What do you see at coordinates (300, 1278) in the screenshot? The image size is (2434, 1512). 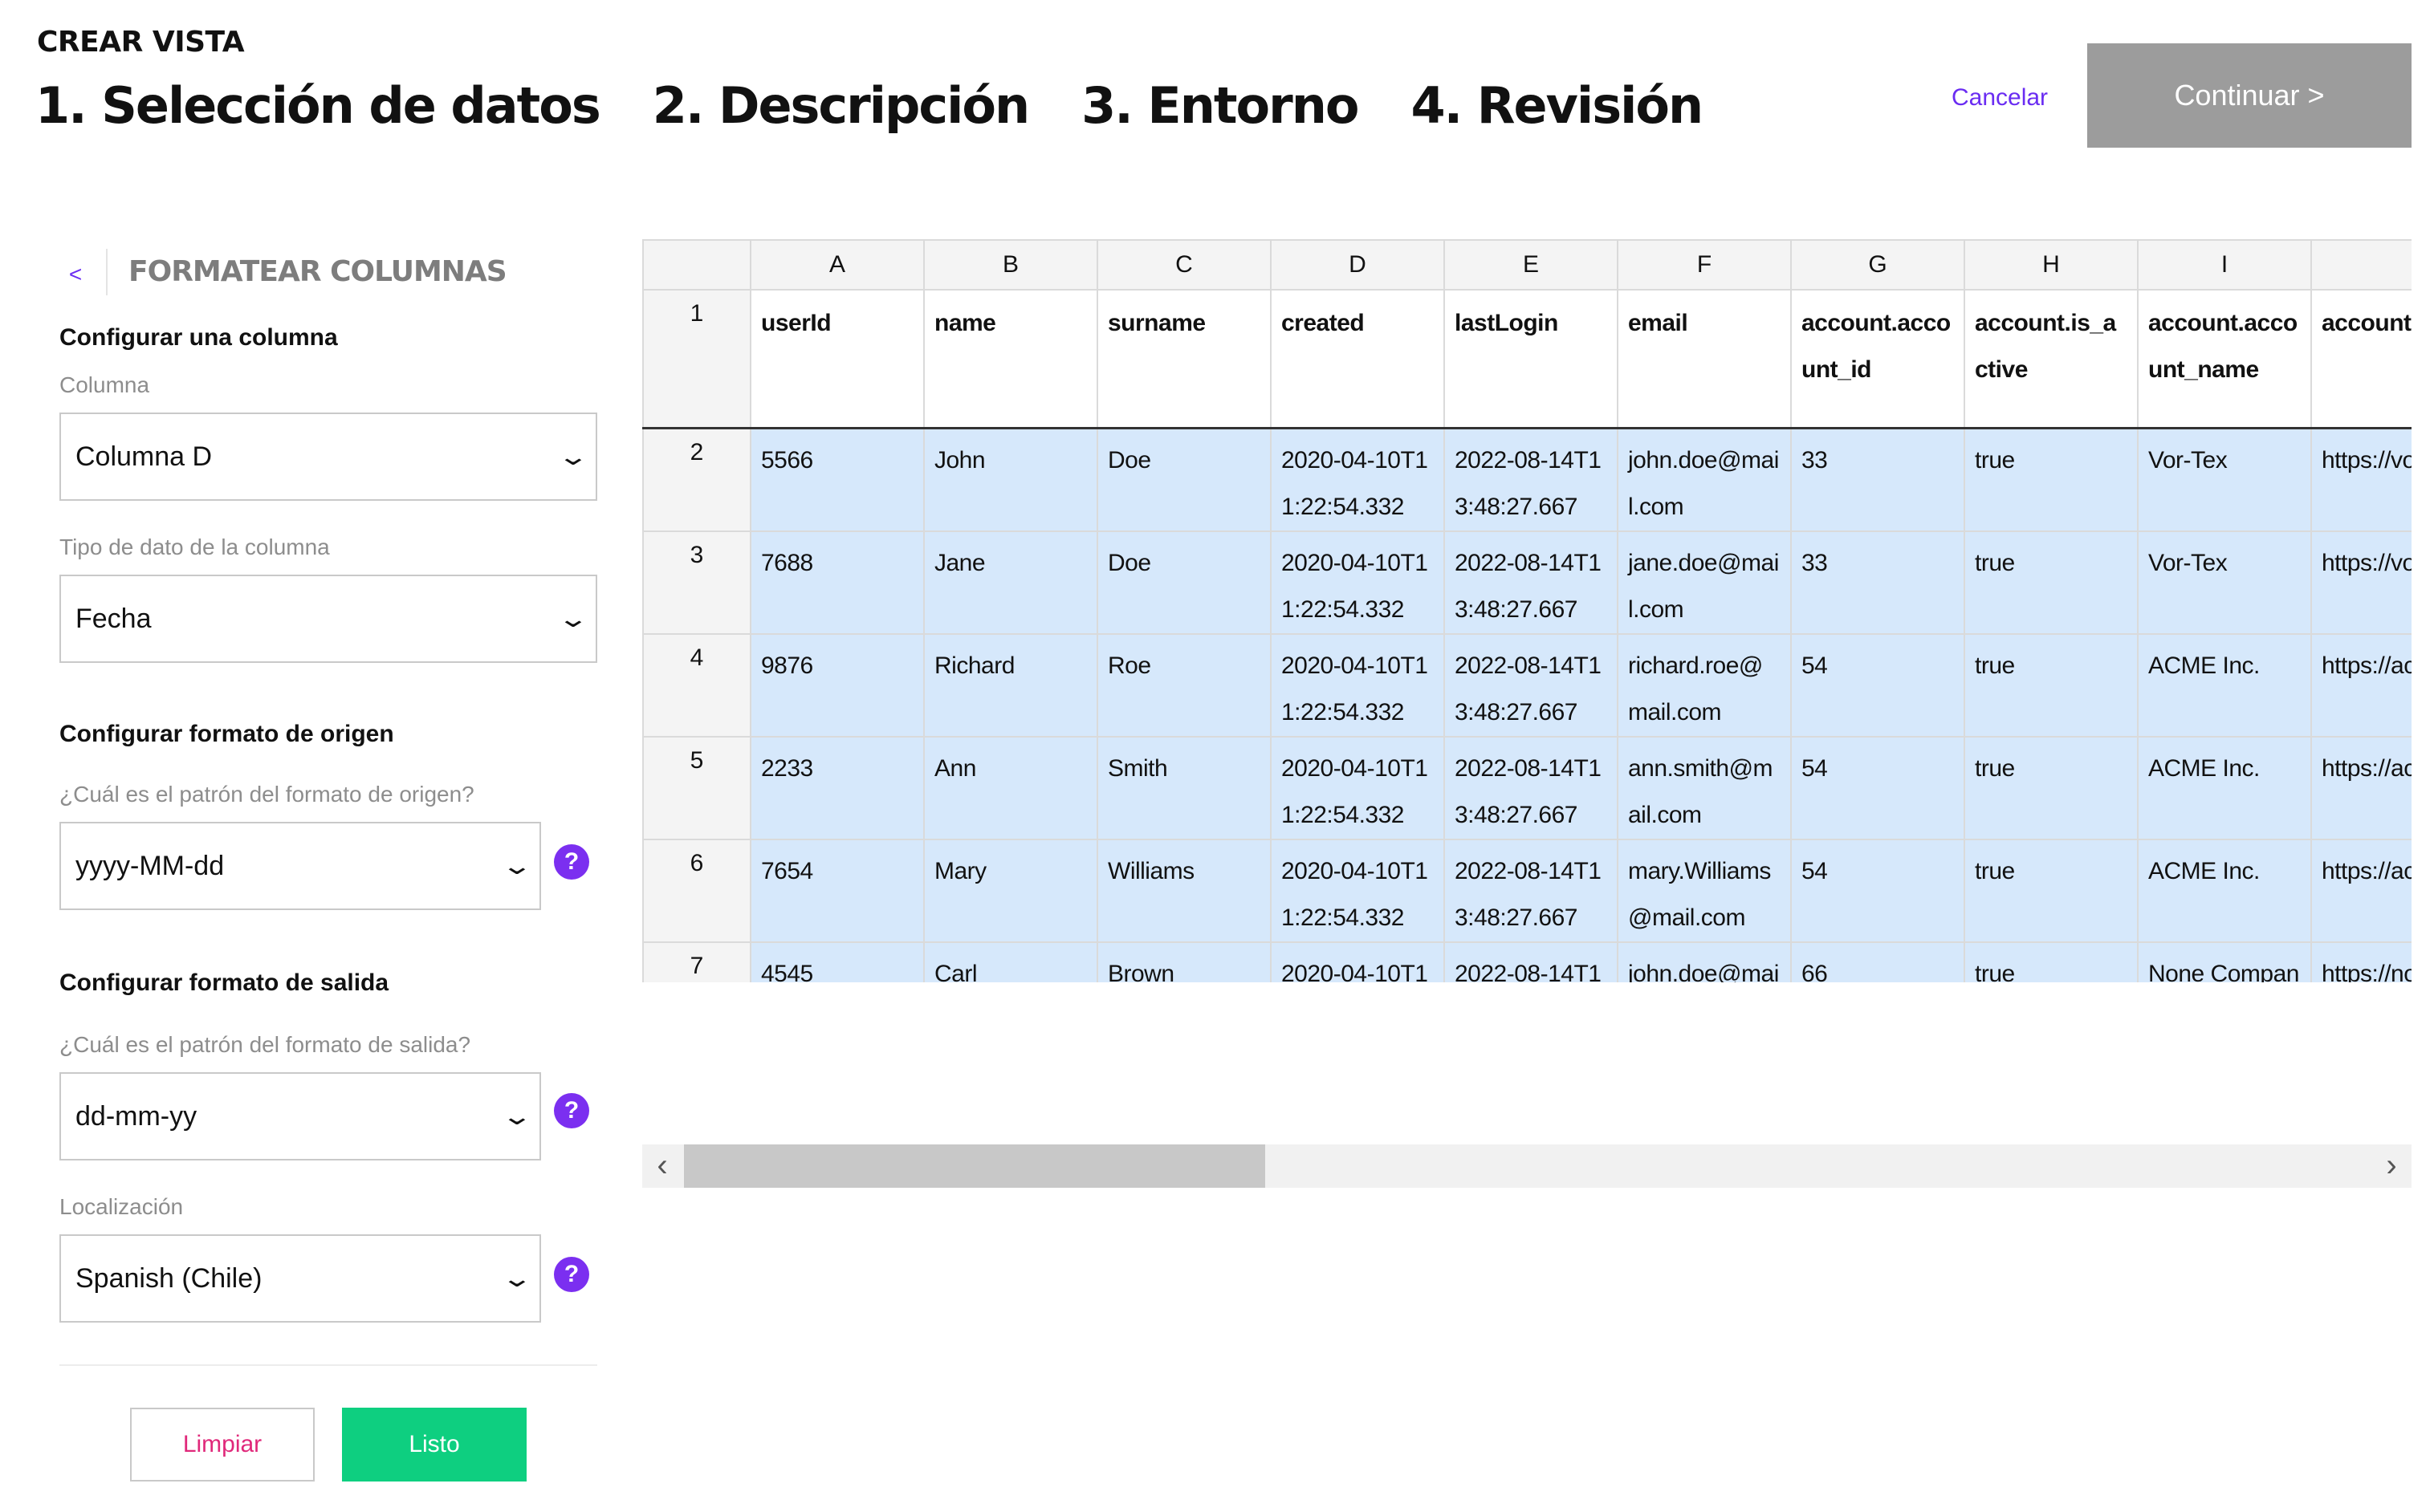 I see `locale-select: Spanish (Chile) ⌄` at bounding box center [300, 1278].